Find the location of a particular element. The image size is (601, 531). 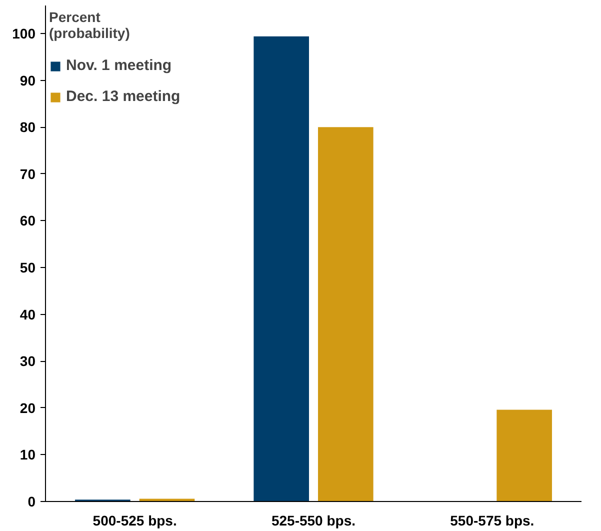

y-tick-label: 90 is located at coordinates (28, 80).